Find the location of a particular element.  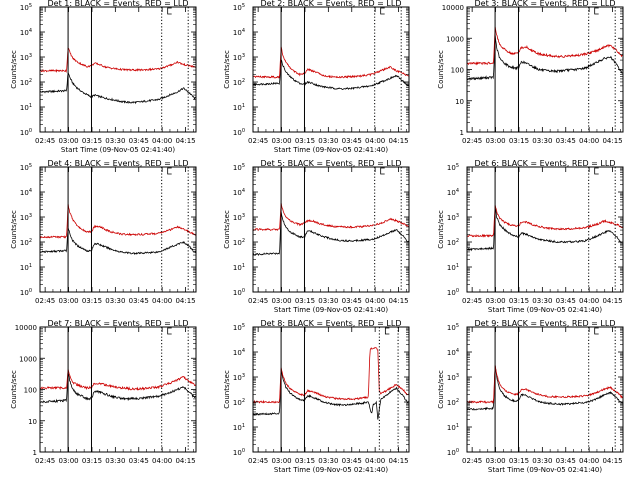

panel-title: Det 7: BLACK = Events, RED = LLD is located at coordinates (118, 323).